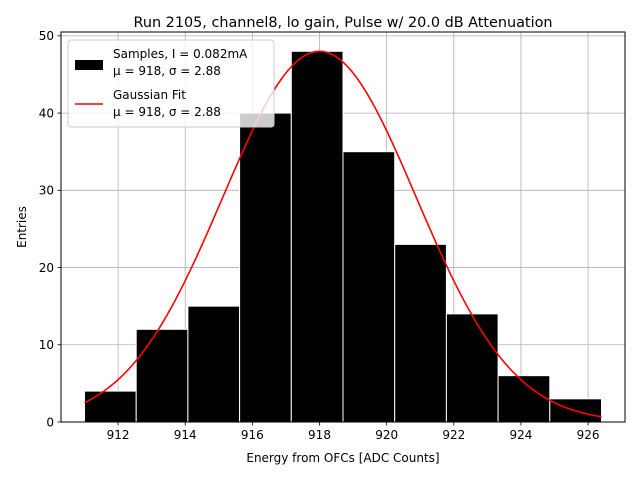 Image resolution: width=640 pixels, height=480 pixels. I want to click on legend-label-samples-stats: μ = 918, σ = 2.88, so click(167, 71).